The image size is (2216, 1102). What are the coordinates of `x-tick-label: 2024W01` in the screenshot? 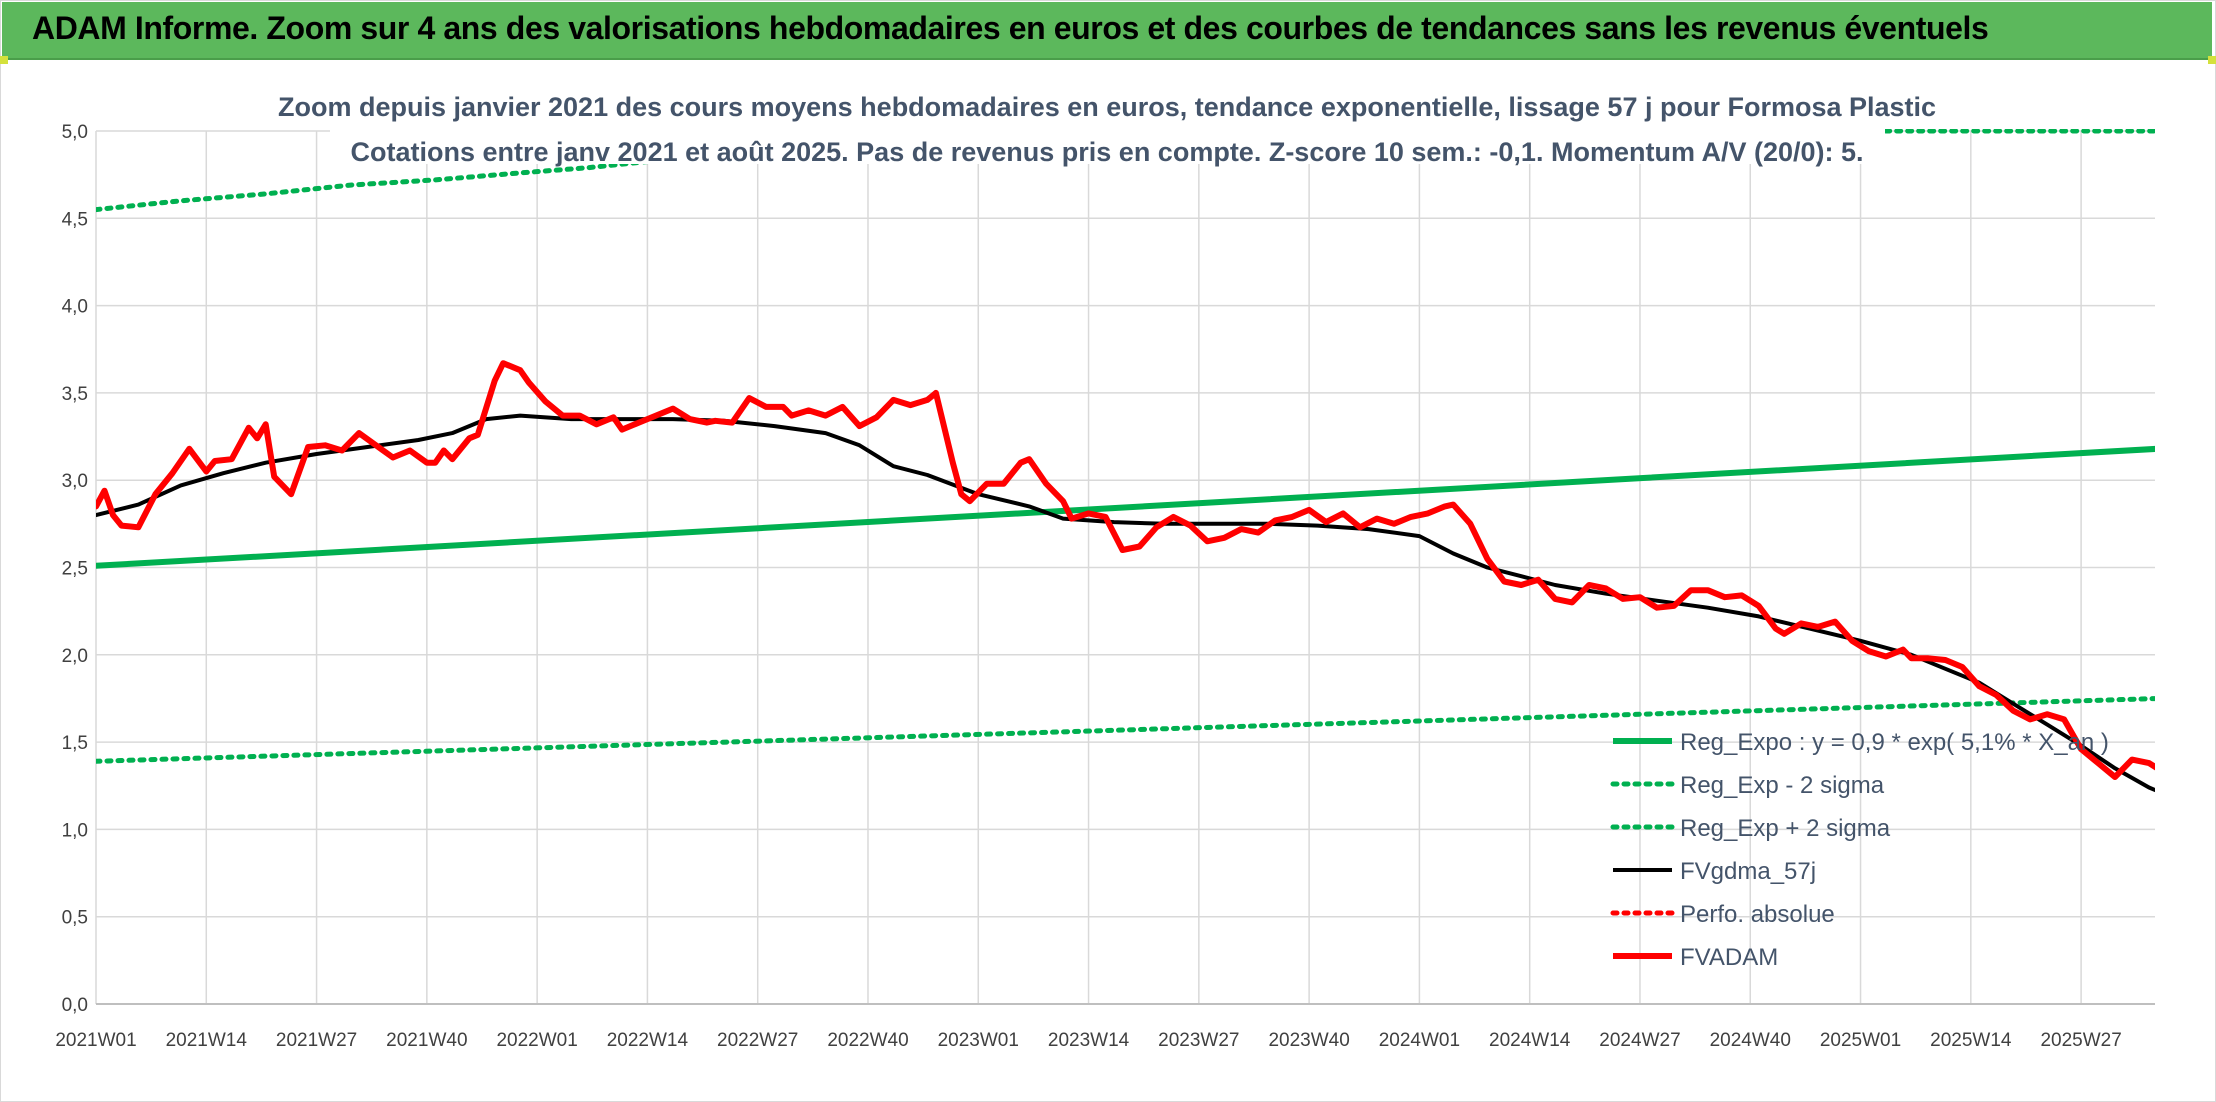 It's located at (1419, 1040).